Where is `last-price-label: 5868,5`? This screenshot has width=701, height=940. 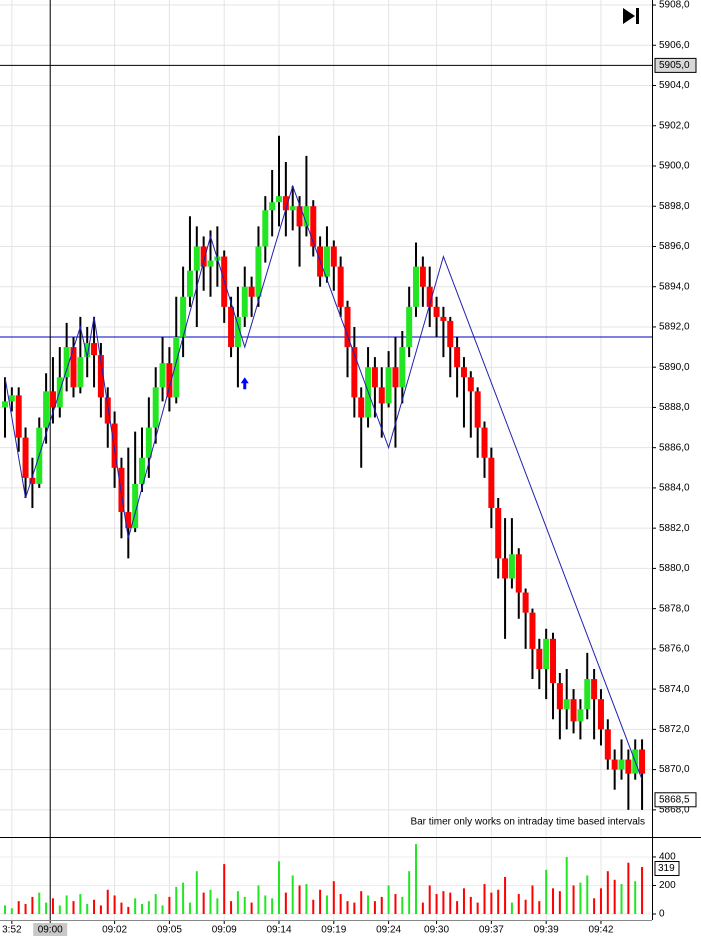
last-price-label: 5868,5 is located at coordinates (674, 799).